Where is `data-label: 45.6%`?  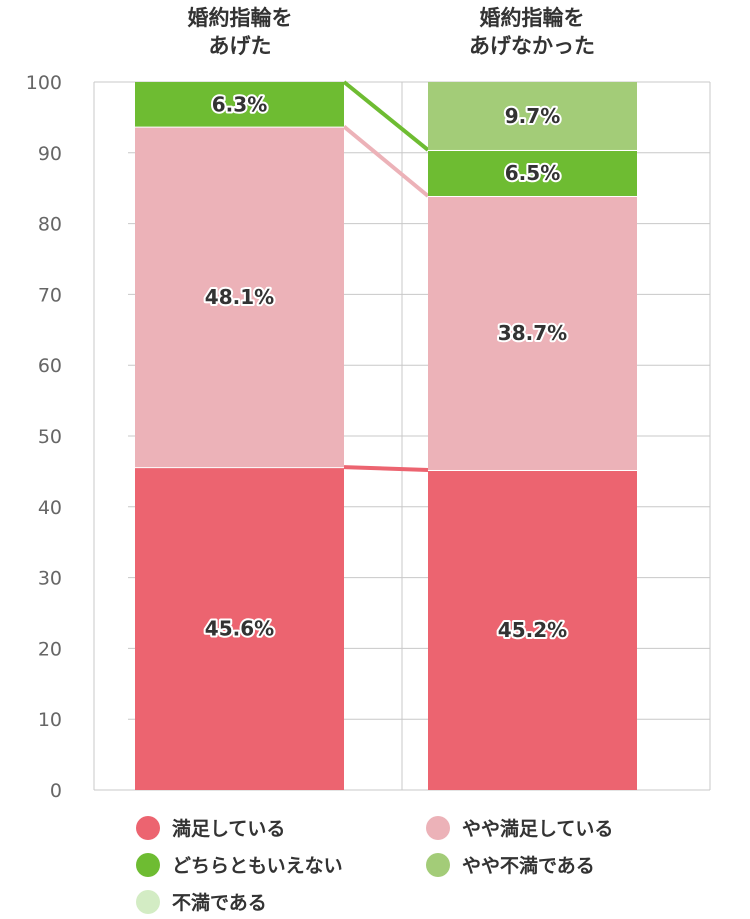
data-label: 45.6% is located at coordinates (239, 629).